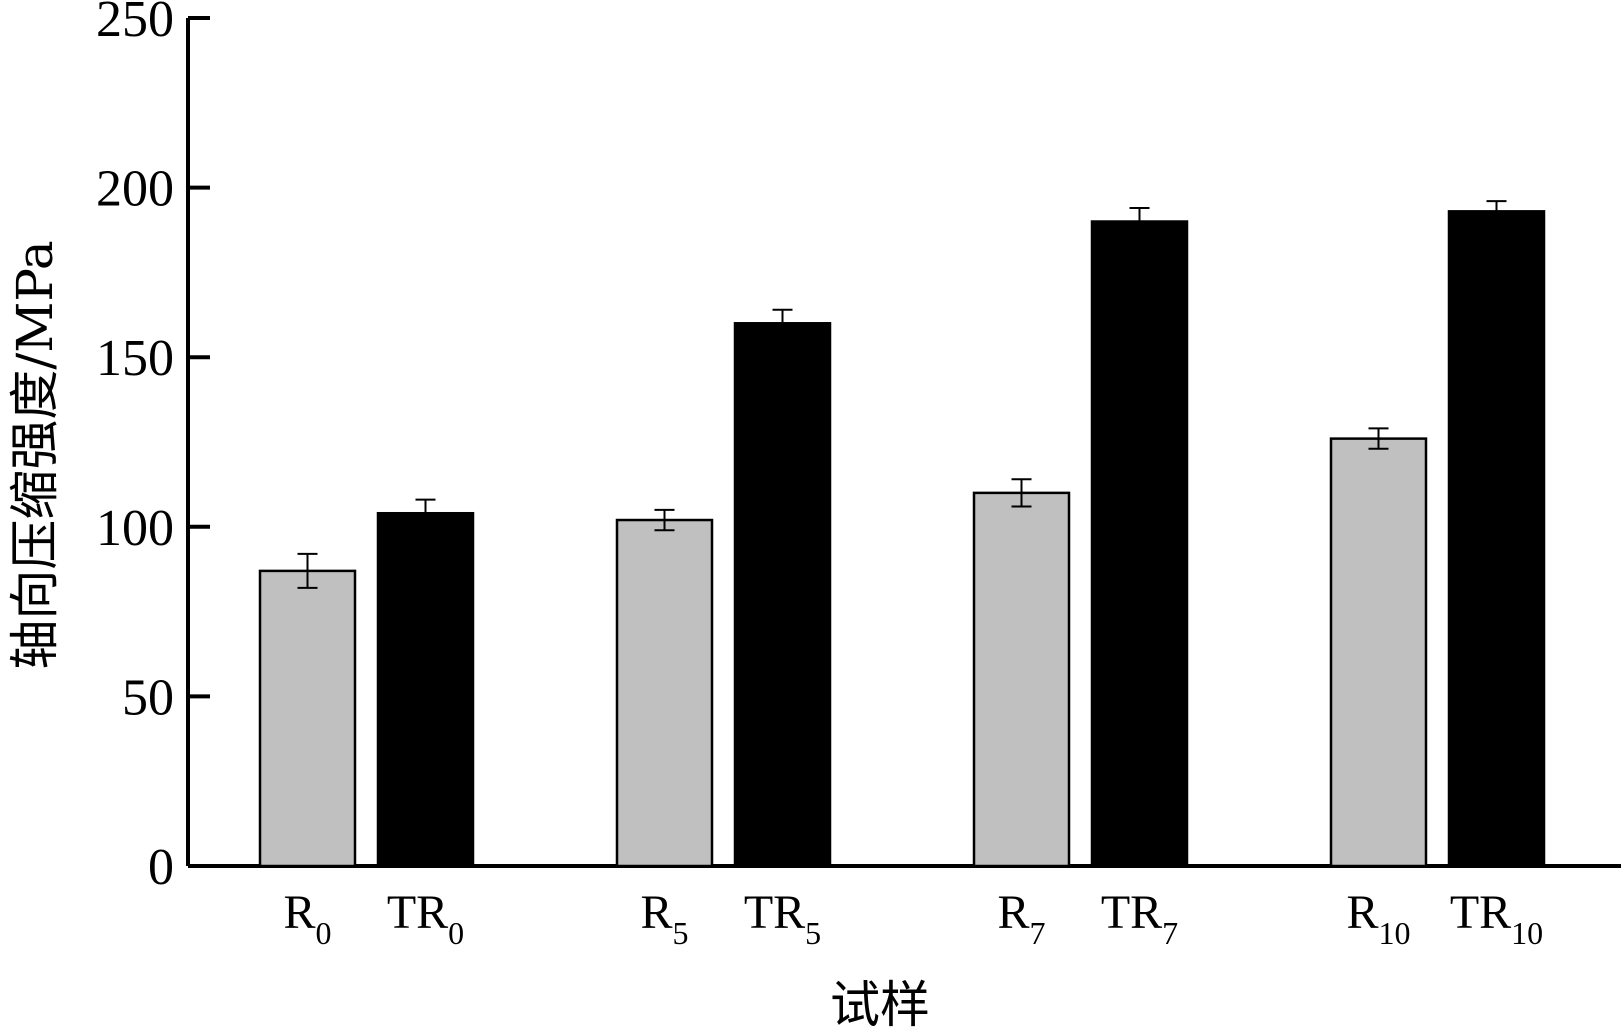 This screenshot has height=1034, width=1621. I want to click on y-tick-label: 150, so click(135, 358).